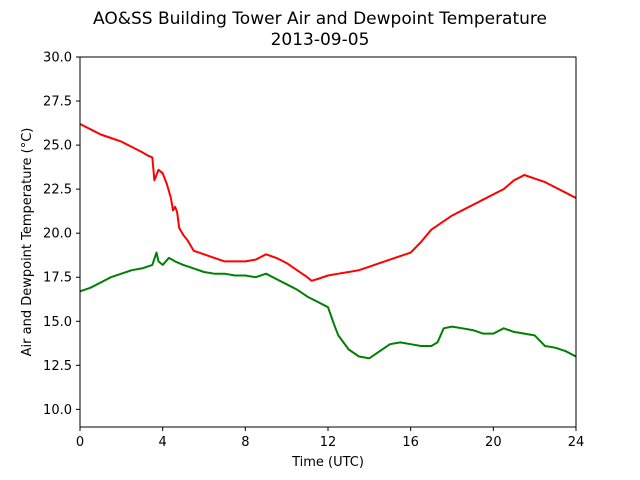 This screenshot has width=640, height=480. Describe the element at coordinates (576, 442) in the screenshot. I see `x-tick-label: 24` at that location.